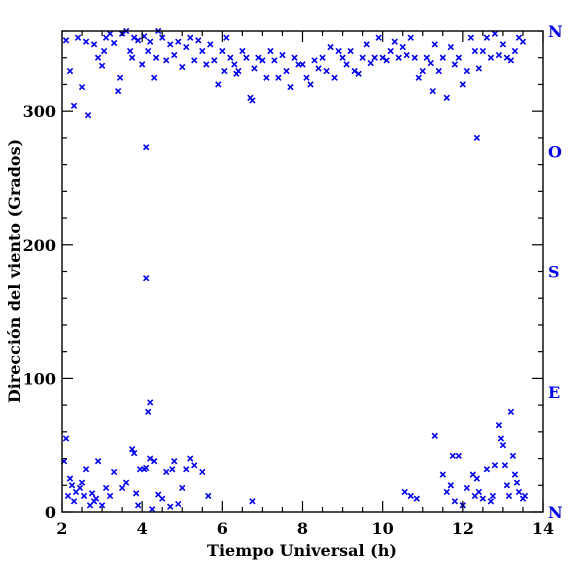 The width and height of the screenshot is (574, 574). What do you see at coordinates (39, 245) in the screenshot?
I see `y-tick-label: 200` at bounding box center [39, 245].